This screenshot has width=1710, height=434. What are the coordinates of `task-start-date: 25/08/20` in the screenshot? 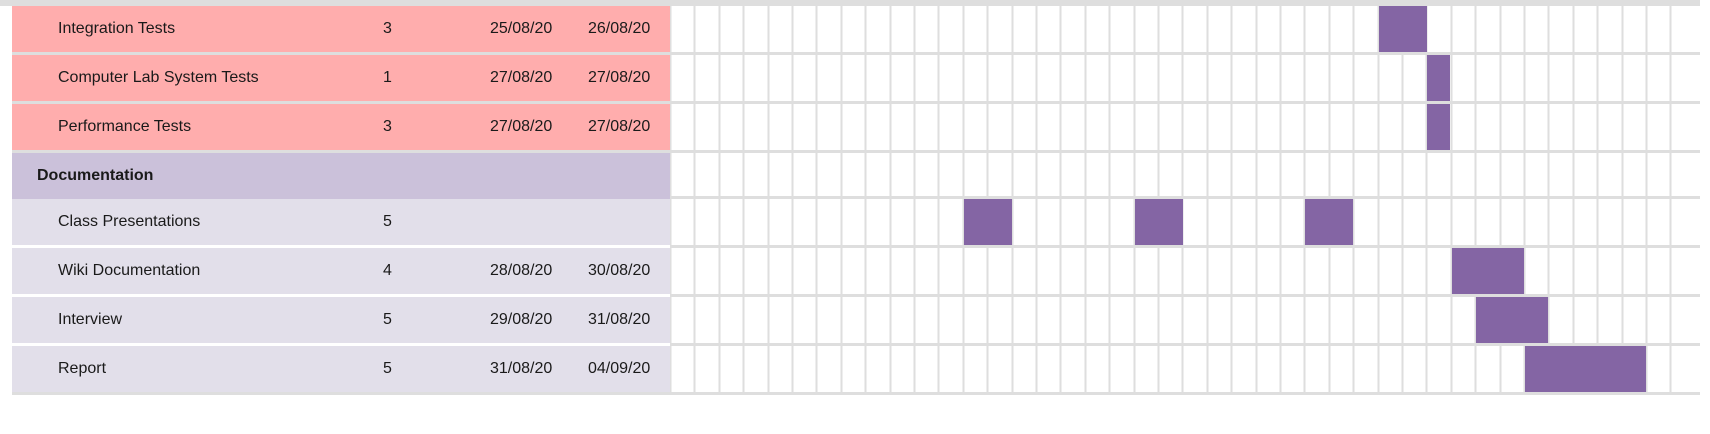 It's located at (521, 28).